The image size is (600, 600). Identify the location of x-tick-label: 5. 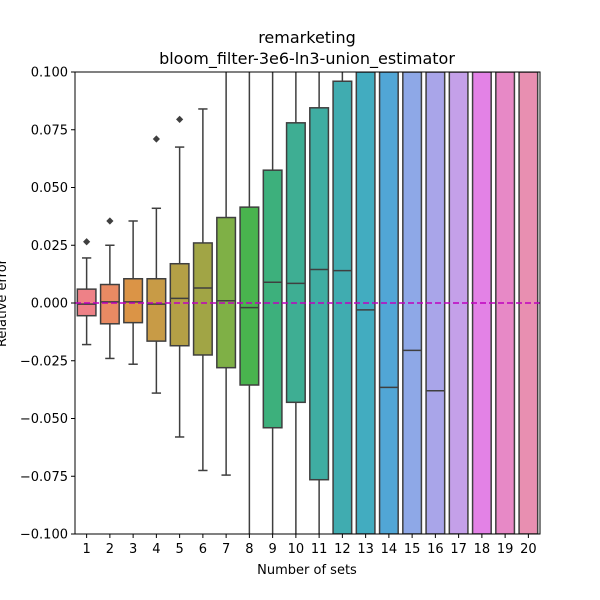
(179, 549).